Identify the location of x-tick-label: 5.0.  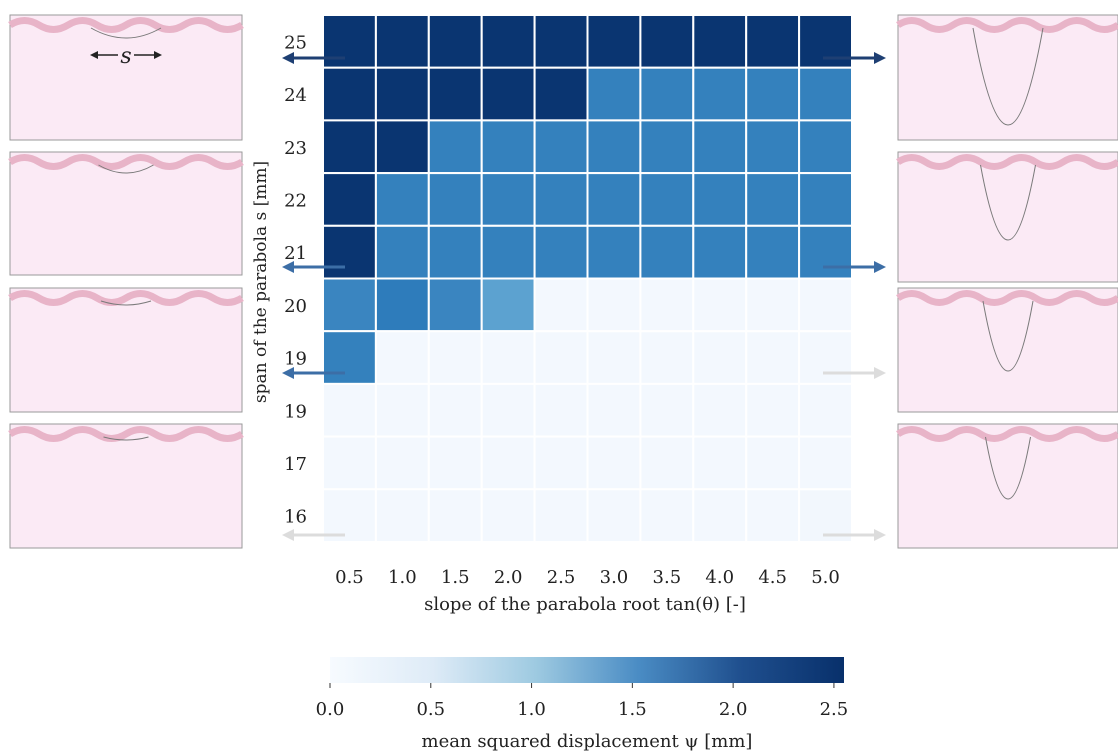
(825, 577).